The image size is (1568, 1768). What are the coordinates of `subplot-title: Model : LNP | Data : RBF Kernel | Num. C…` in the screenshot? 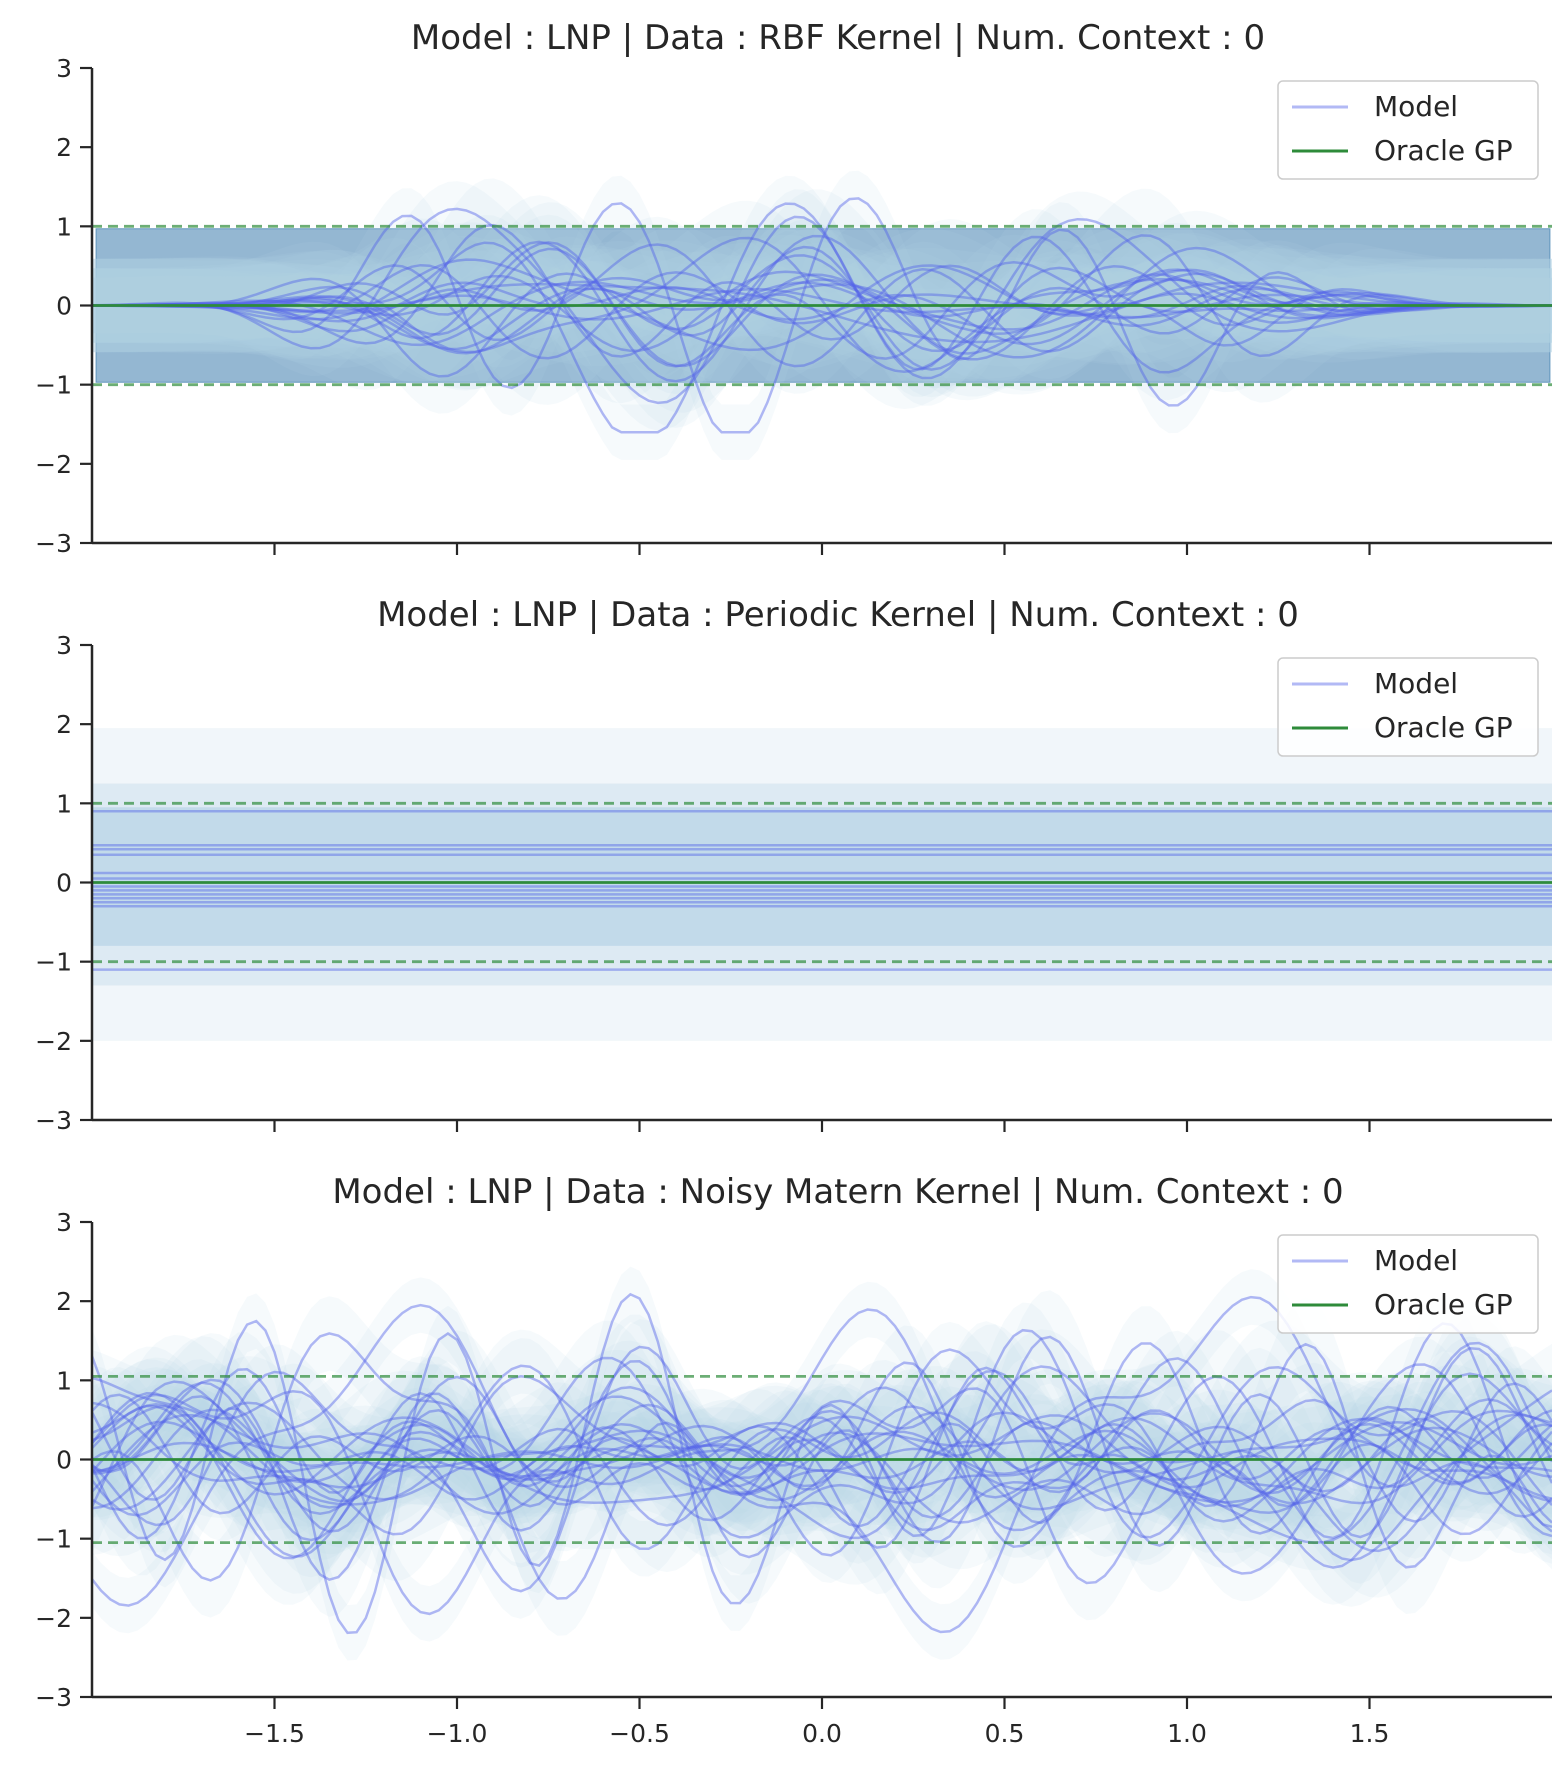 It's located at (838, 38).